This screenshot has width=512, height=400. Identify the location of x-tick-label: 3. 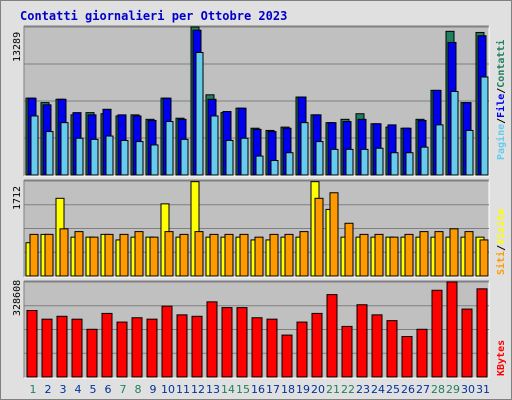
(63, 389).